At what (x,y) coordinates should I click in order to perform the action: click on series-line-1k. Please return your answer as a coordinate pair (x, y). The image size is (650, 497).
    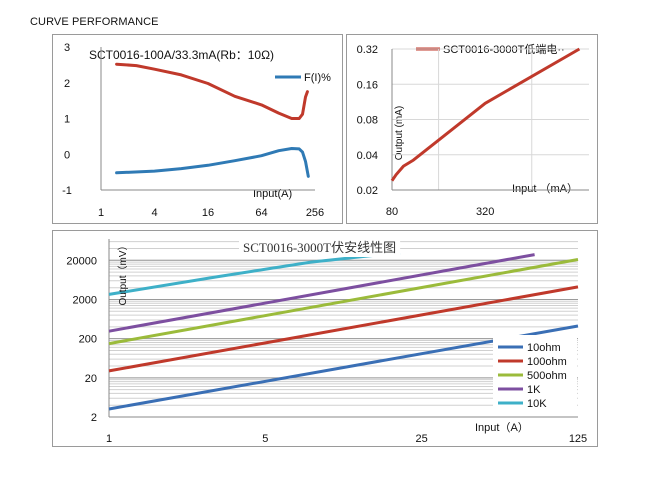
    Looking at the image, I should click on (321, 293).